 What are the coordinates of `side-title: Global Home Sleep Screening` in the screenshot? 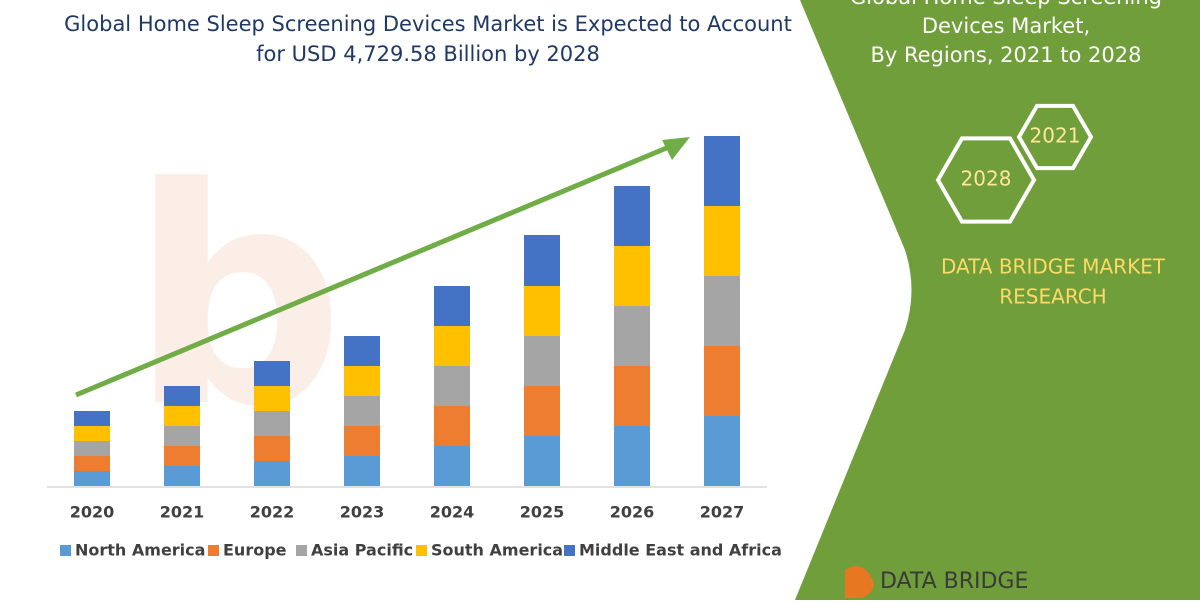 It's located at (1006, 4).